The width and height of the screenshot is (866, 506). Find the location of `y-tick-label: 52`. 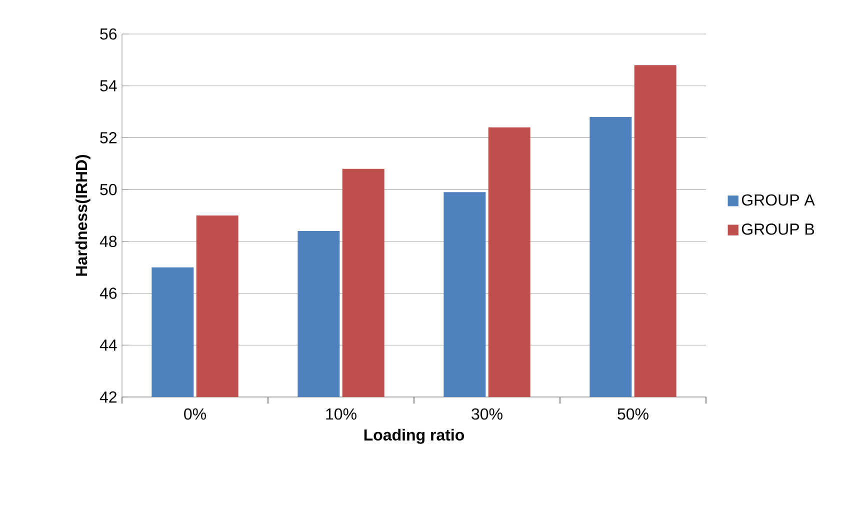

y-tick-label: 52 is located at coordinates (108, 138).